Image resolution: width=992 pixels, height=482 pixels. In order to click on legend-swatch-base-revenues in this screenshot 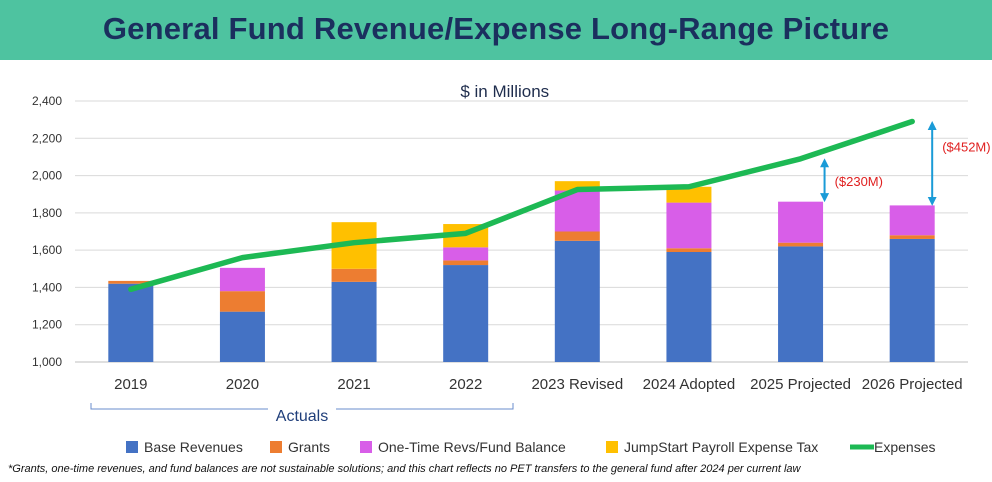, I will do `click(132, 447)`.